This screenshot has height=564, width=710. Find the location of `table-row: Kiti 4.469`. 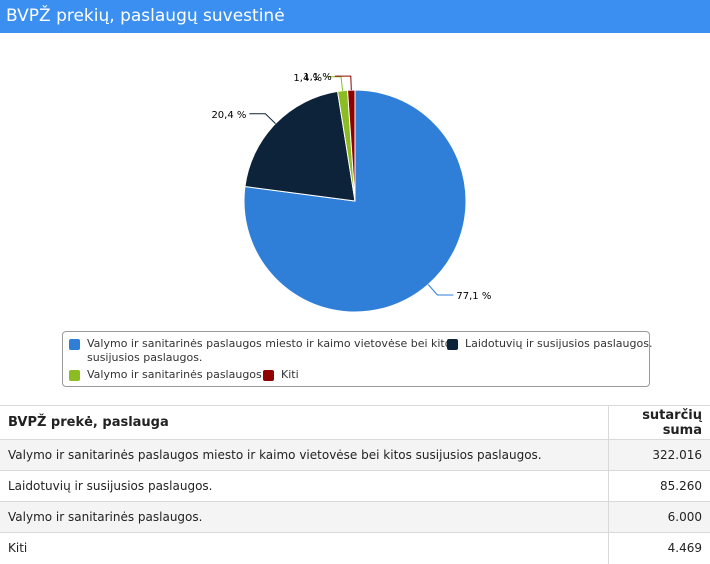

table-row: Kiti 4.469 is located at coordinates (355, 548).